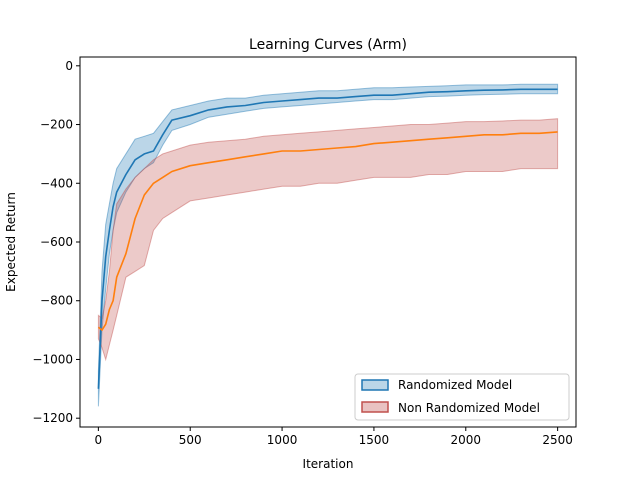 This screenshot has width=640, height=480. What do you see at coordinates (69, 66) in the screenshot?
I see `y-tick-label: 0` at bounding box center [69, 66].